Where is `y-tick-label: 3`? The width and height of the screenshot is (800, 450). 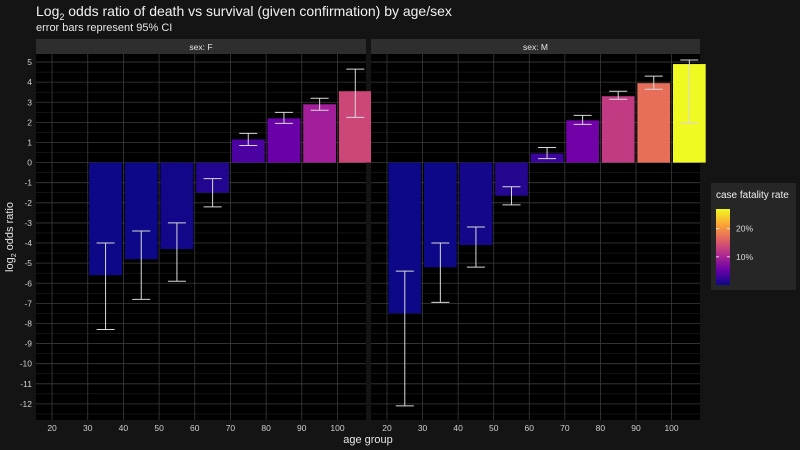
y-tick-label: 3 is located at coordinates (29, 102).